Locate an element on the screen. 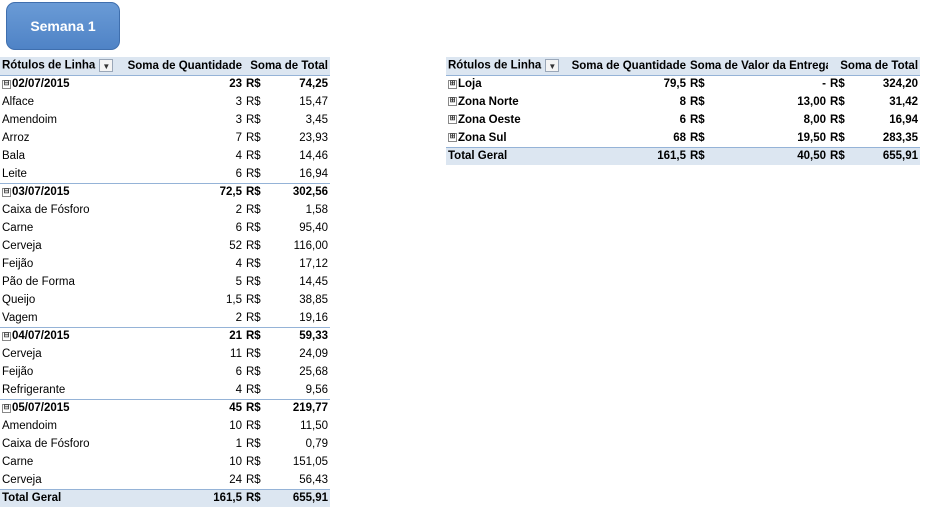  zone-row: ⊞ Zona Norte 8 R$ 13,00 R$ 31,42 is located at coordinates (683, 102).